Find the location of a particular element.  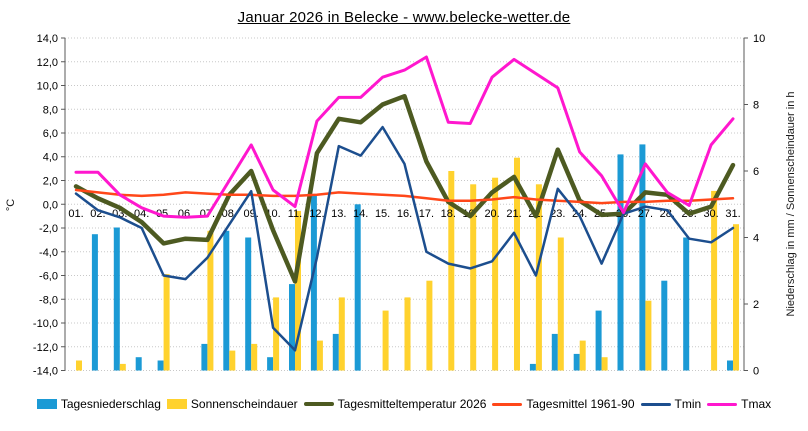

x-axis-label: 31. is located at coordinates (732, 214).